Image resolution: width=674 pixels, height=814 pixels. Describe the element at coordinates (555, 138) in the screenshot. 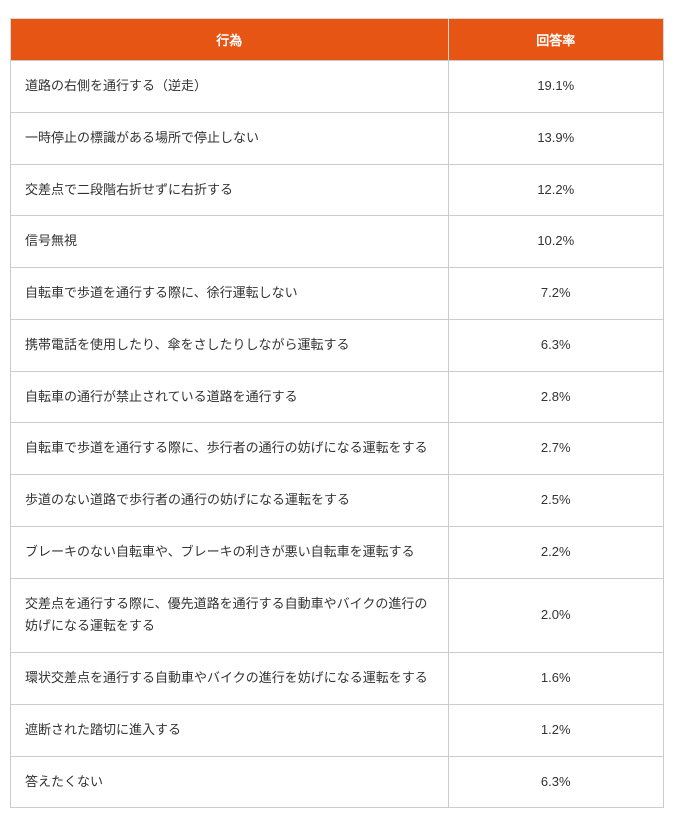

I see `rate-cell: 13.9%` at that location.